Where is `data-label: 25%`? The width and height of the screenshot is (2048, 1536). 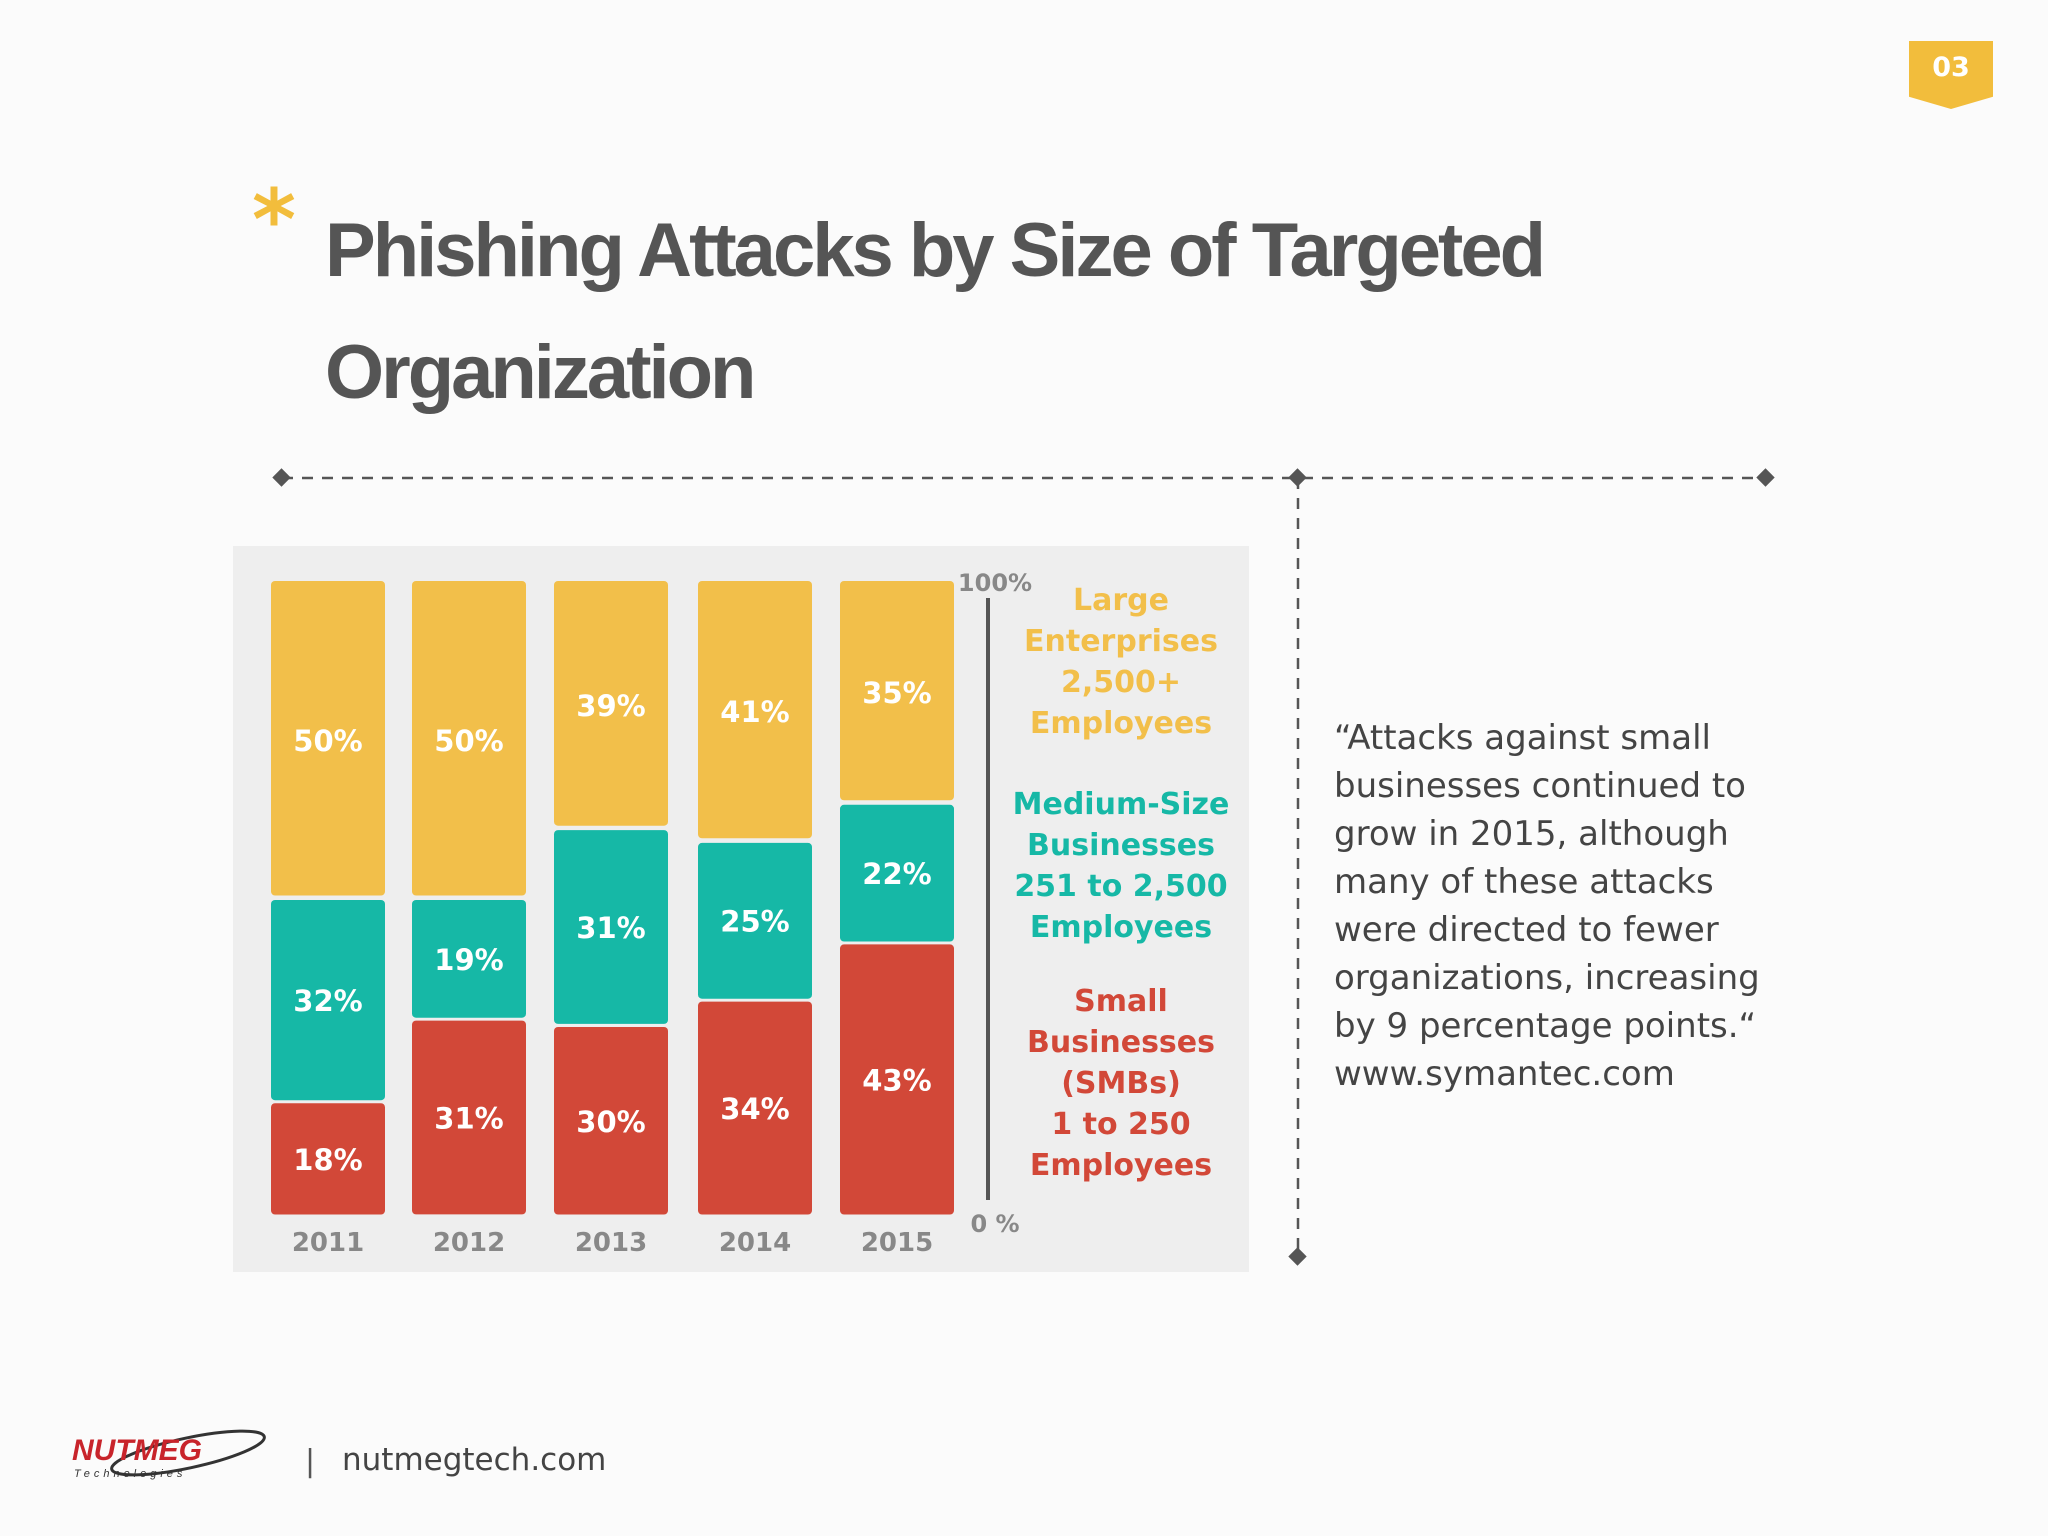 data-label: 25% is located at coordinates (754, 922).